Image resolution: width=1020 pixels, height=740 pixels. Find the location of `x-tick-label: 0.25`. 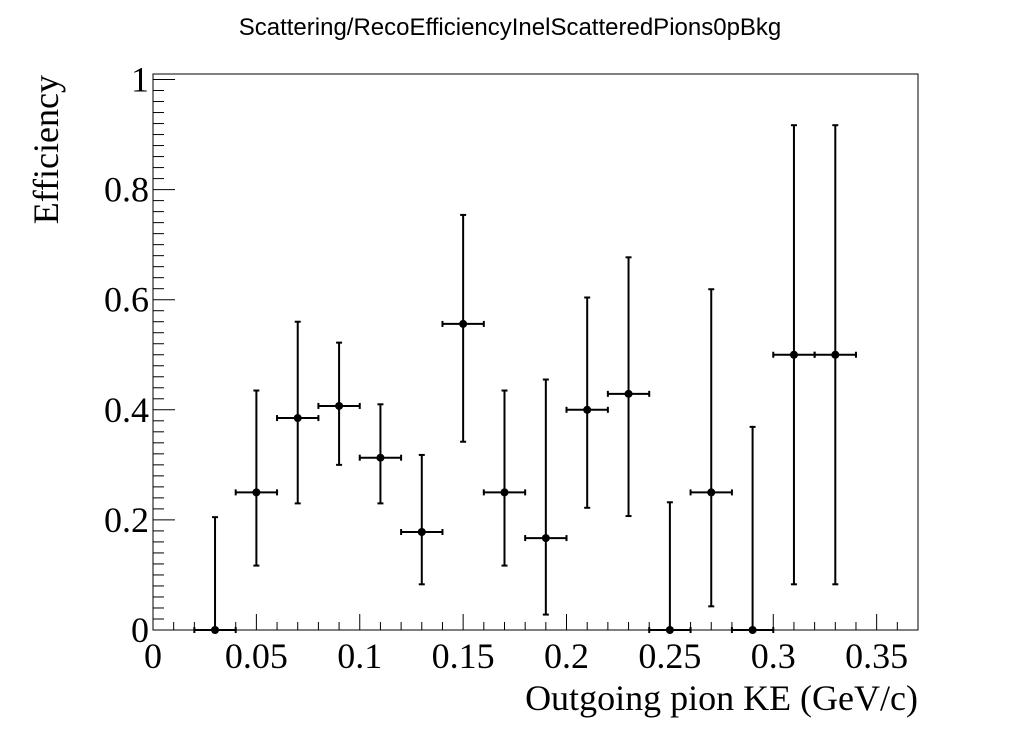

x-tick-label: 0.25 is located at coordinates (669, 656).